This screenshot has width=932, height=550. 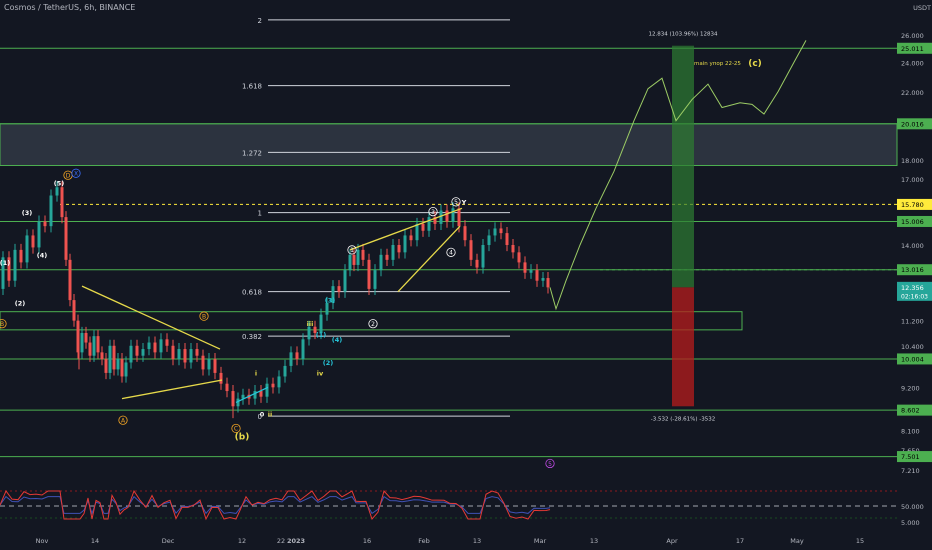 I want to click on fib-level-label: 0.618, so click(x=252, y=293).